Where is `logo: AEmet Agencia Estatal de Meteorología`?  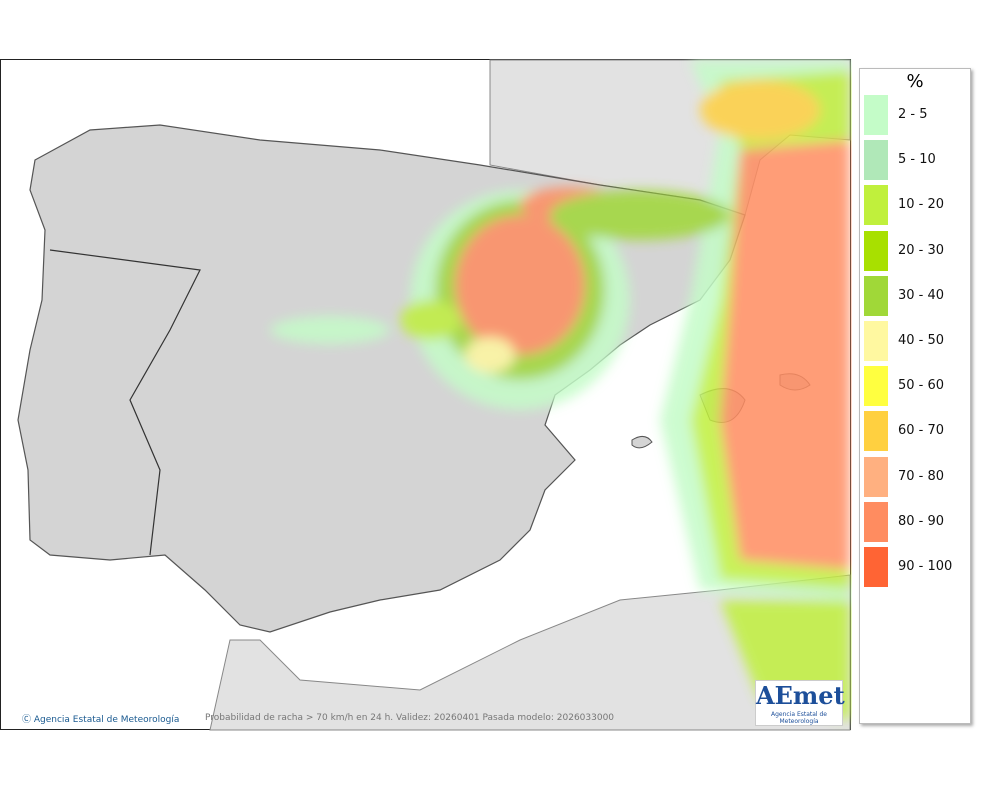
logo: AEmet Agencia Estatal de Meteorología is located at coordinates (800, 703).